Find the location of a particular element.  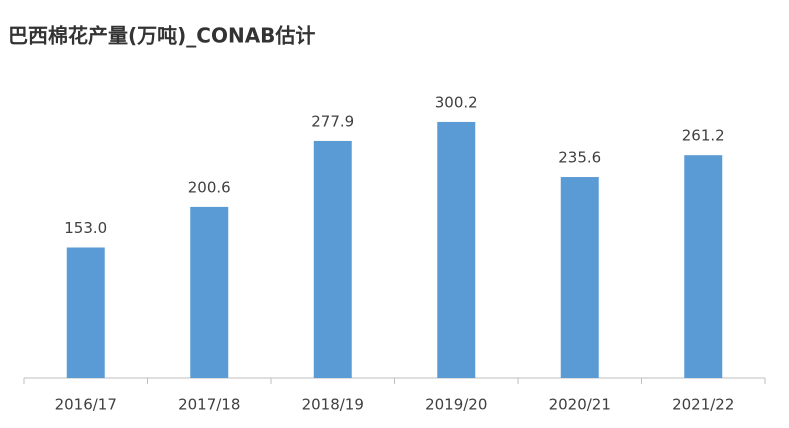

value-label: 261.2 is located at coordinates (703, 136).